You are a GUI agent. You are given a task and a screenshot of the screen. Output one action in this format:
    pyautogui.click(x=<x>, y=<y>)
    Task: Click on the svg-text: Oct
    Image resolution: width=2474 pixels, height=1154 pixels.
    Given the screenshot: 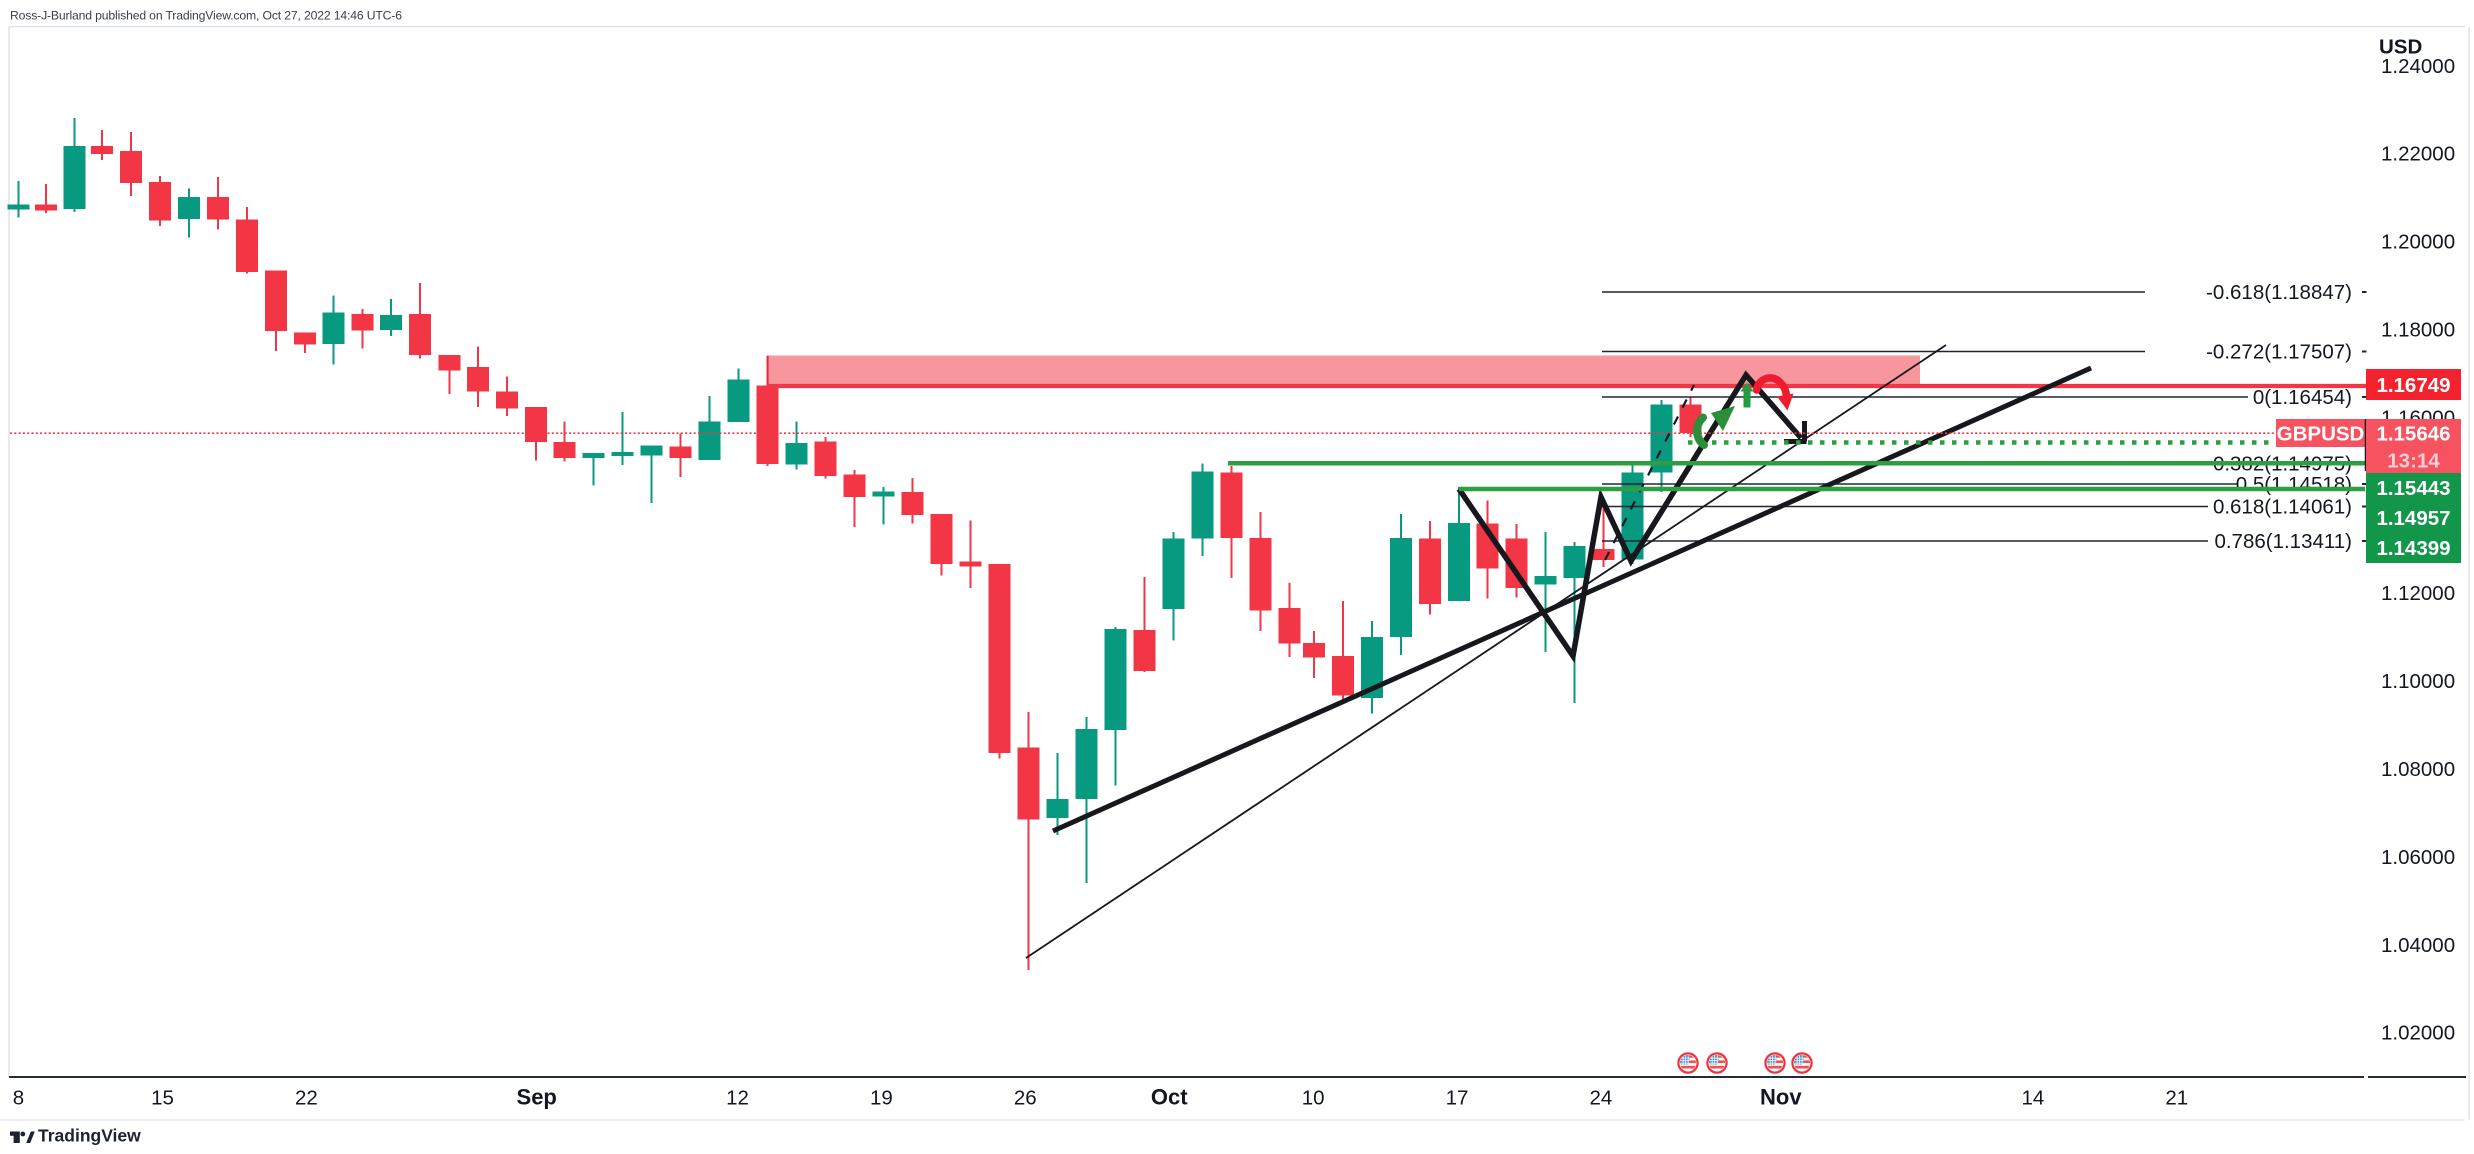 What is the action you would take?
    pyautogui.click(x=1169, y=1097)
    